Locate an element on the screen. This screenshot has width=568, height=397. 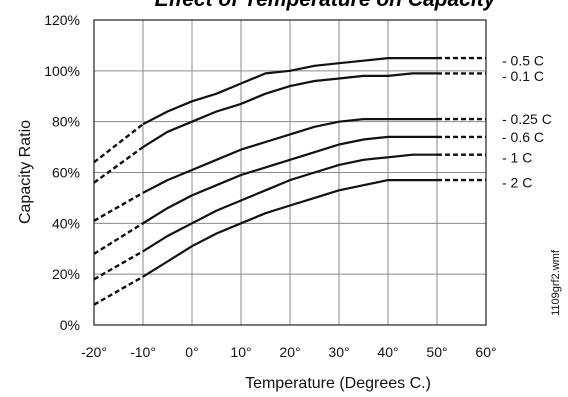
series-labels: - 0.5 C- 0.1 C - 0.25 C - 0.6 C - 1 C - 2 C is located at coordinates (527, 122).